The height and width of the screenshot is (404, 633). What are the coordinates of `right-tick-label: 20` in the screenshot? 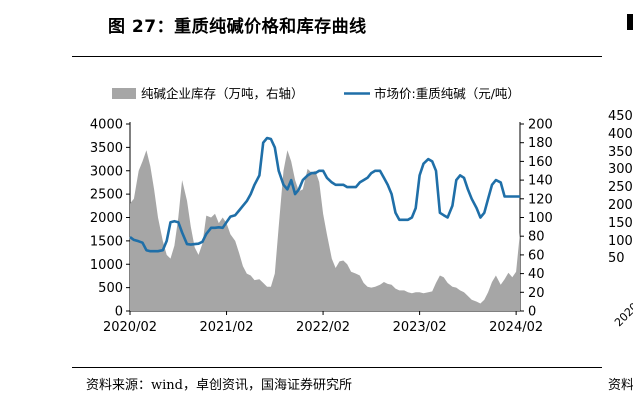 It's located at (536, 293).